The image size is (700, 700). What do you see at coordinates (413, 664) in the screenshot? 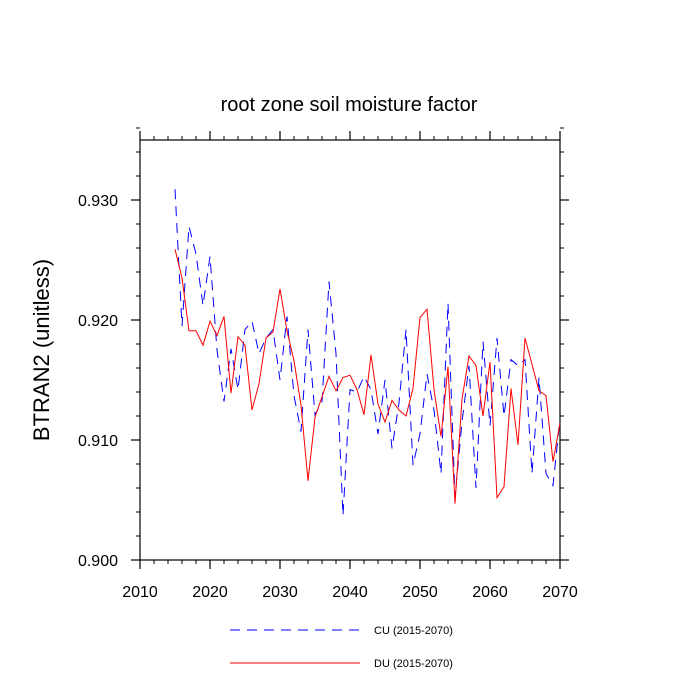
I see `legend-label-du: DU (2015-2070)` at bounding box center [413, 664].